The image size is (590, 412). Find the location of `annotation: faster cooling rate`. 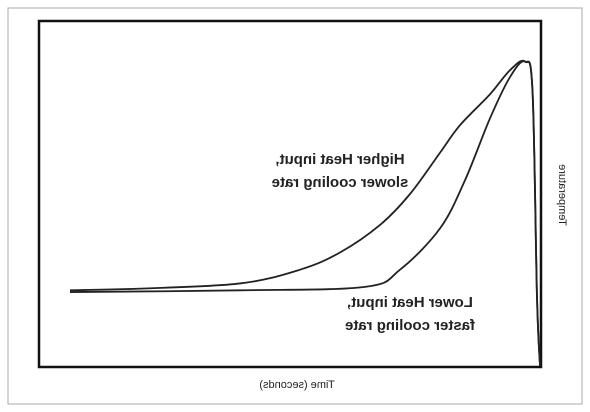

annotation: faster cooling rate is located at coordinates (410, 325).